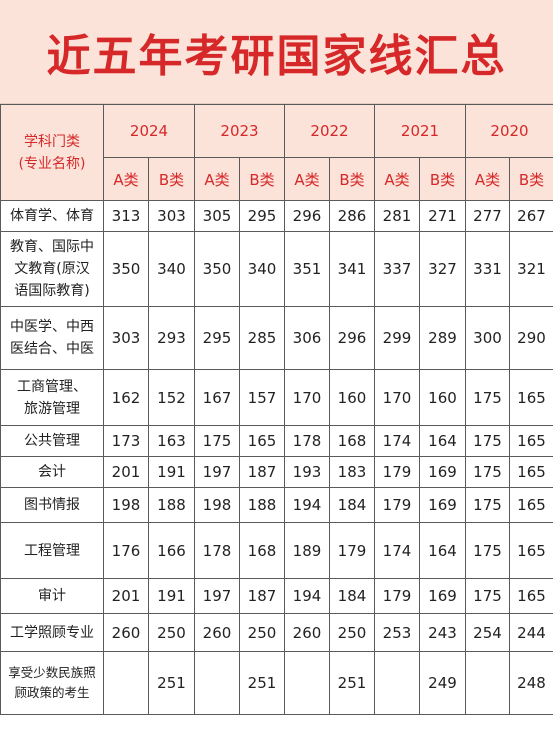  I want to click on score-cell-a: 306, so click(307, 338).